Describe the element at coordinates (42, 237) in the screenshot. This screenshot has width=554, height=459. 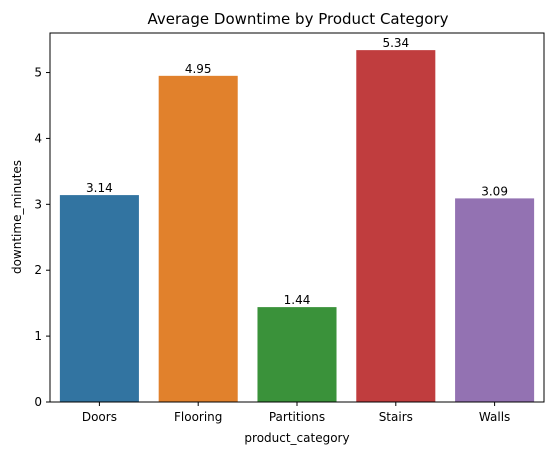
I see `y-axis: 0 1 2 3 4 5` at that location.